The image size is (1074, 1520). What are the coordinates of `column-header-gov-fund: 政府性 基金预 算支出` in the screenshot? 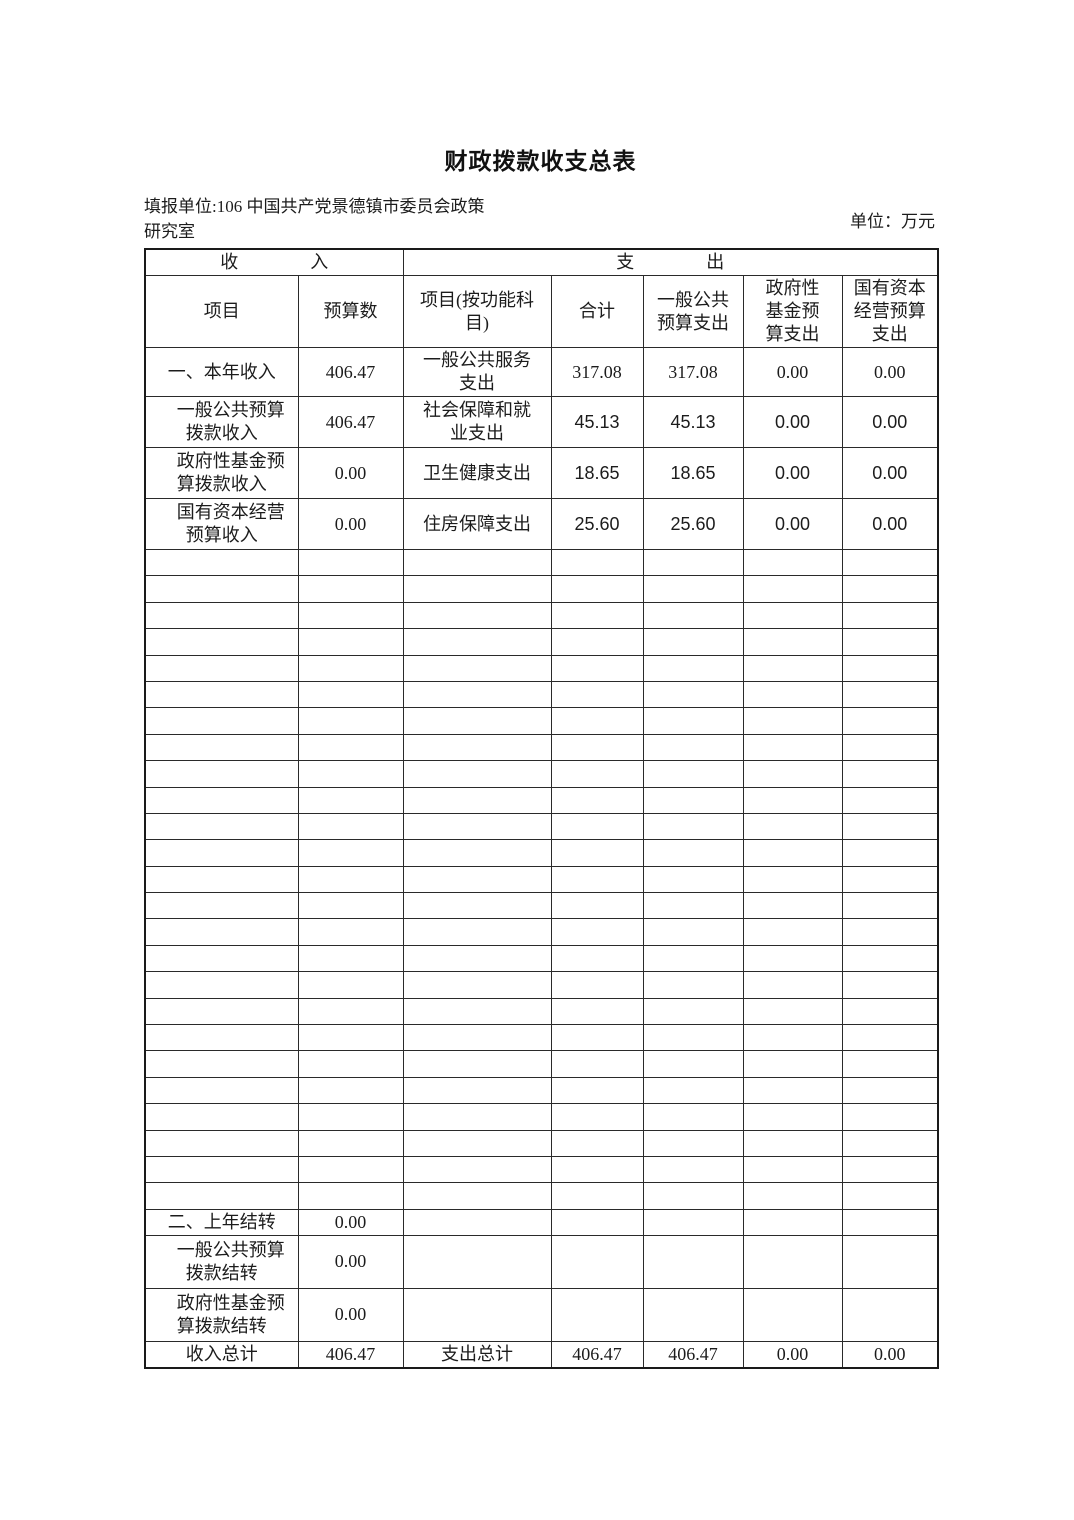 It's located at (792, 311).